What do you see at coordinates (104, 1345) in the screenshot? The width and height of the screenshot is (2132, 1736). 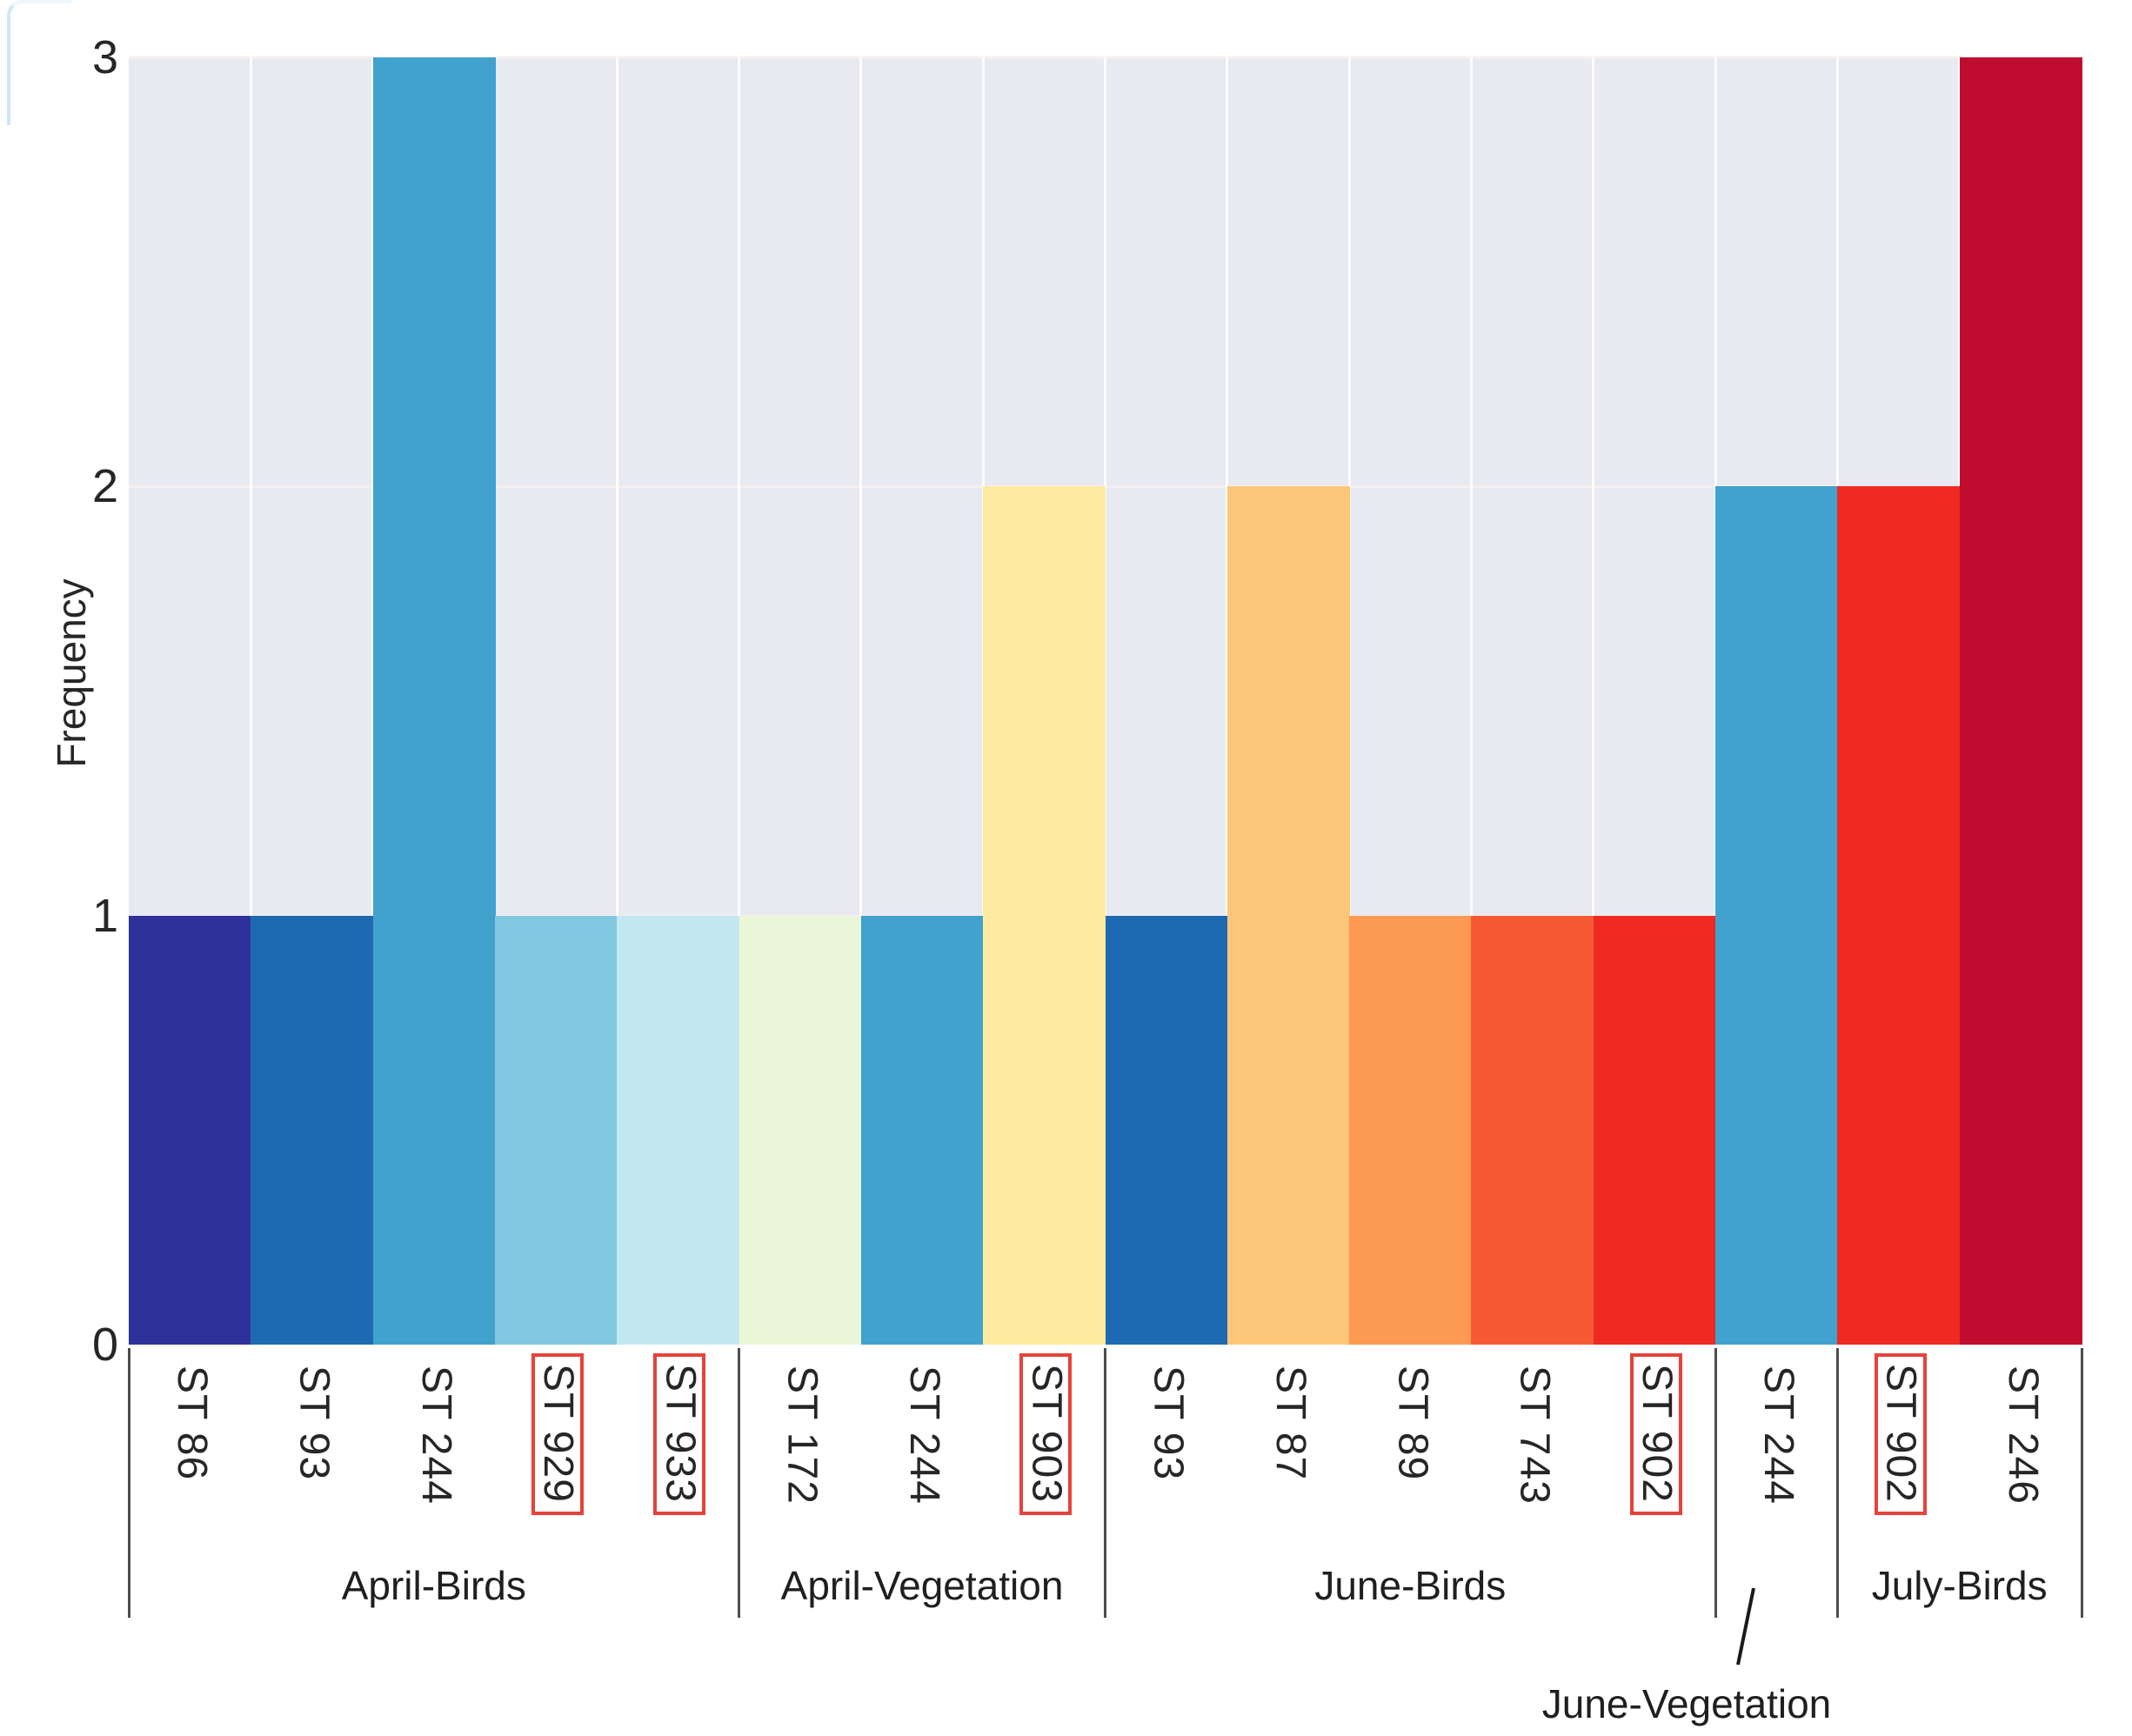 I see `y-tick-label-0: 0` at bounding box center [104, 1345].